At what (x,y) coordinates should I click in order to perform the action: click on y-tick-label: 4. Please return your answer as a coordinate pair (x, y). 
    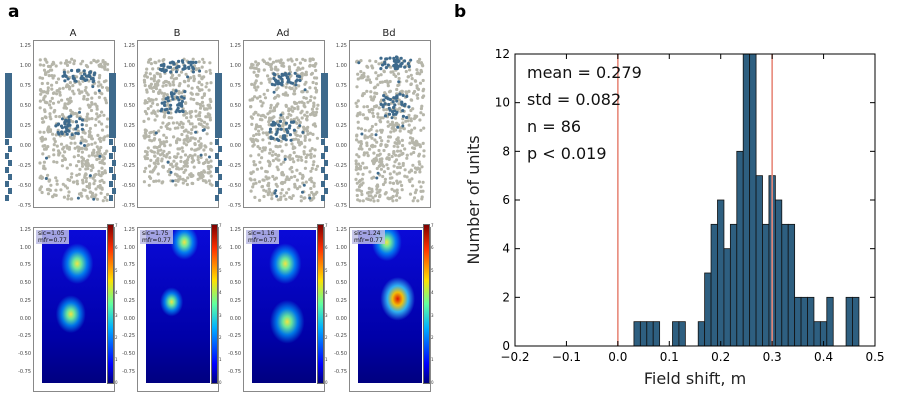
    Looking at the image, I should click on (506, 249).